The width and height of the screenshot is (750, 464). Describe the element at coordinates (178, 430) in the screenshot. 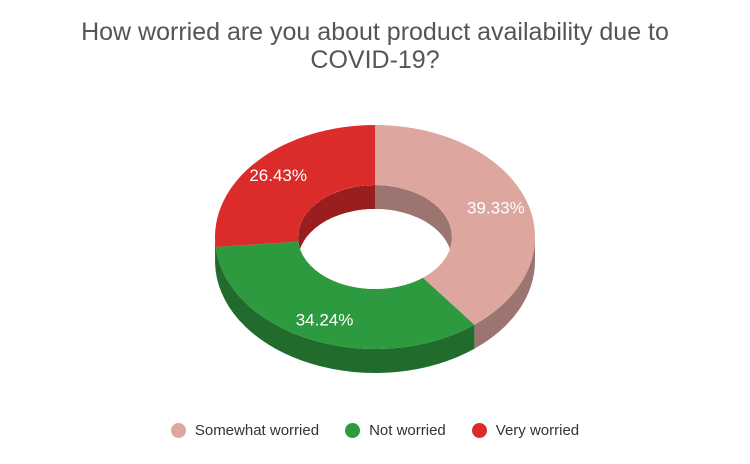

I see `legend-marker-somewhat-worried` at that location.